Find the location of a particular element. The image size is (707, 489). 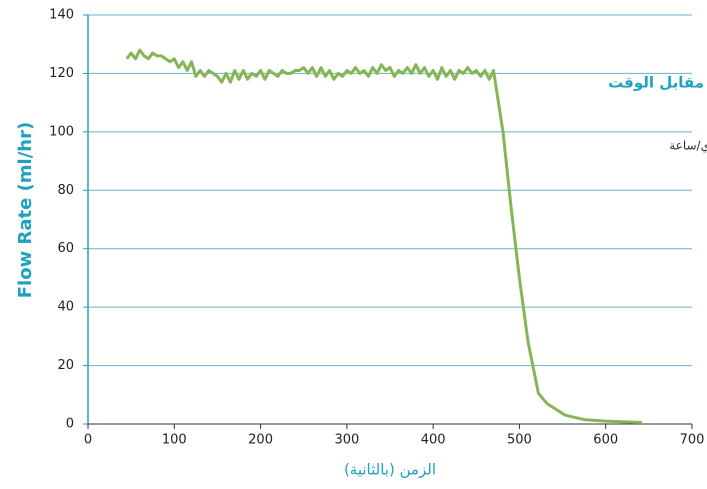

annotation: مقابل الوقت is located at coordinates (656, 83).